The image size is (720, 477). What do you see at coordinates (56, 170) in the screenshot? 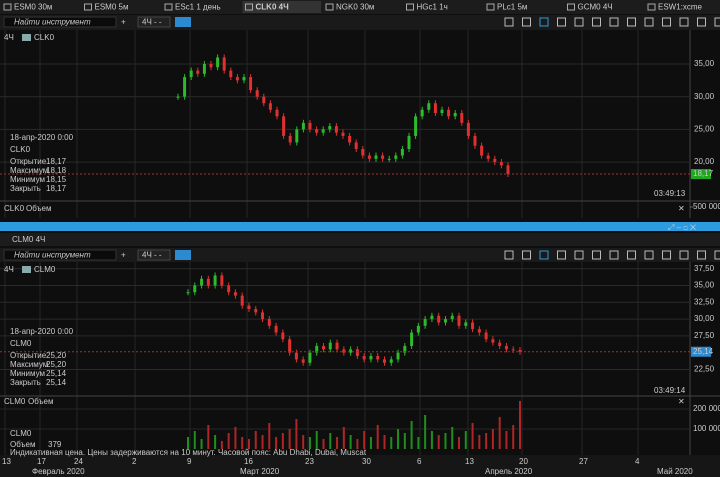
I see `info-value: 18,18` at bounding box center [56, 170].